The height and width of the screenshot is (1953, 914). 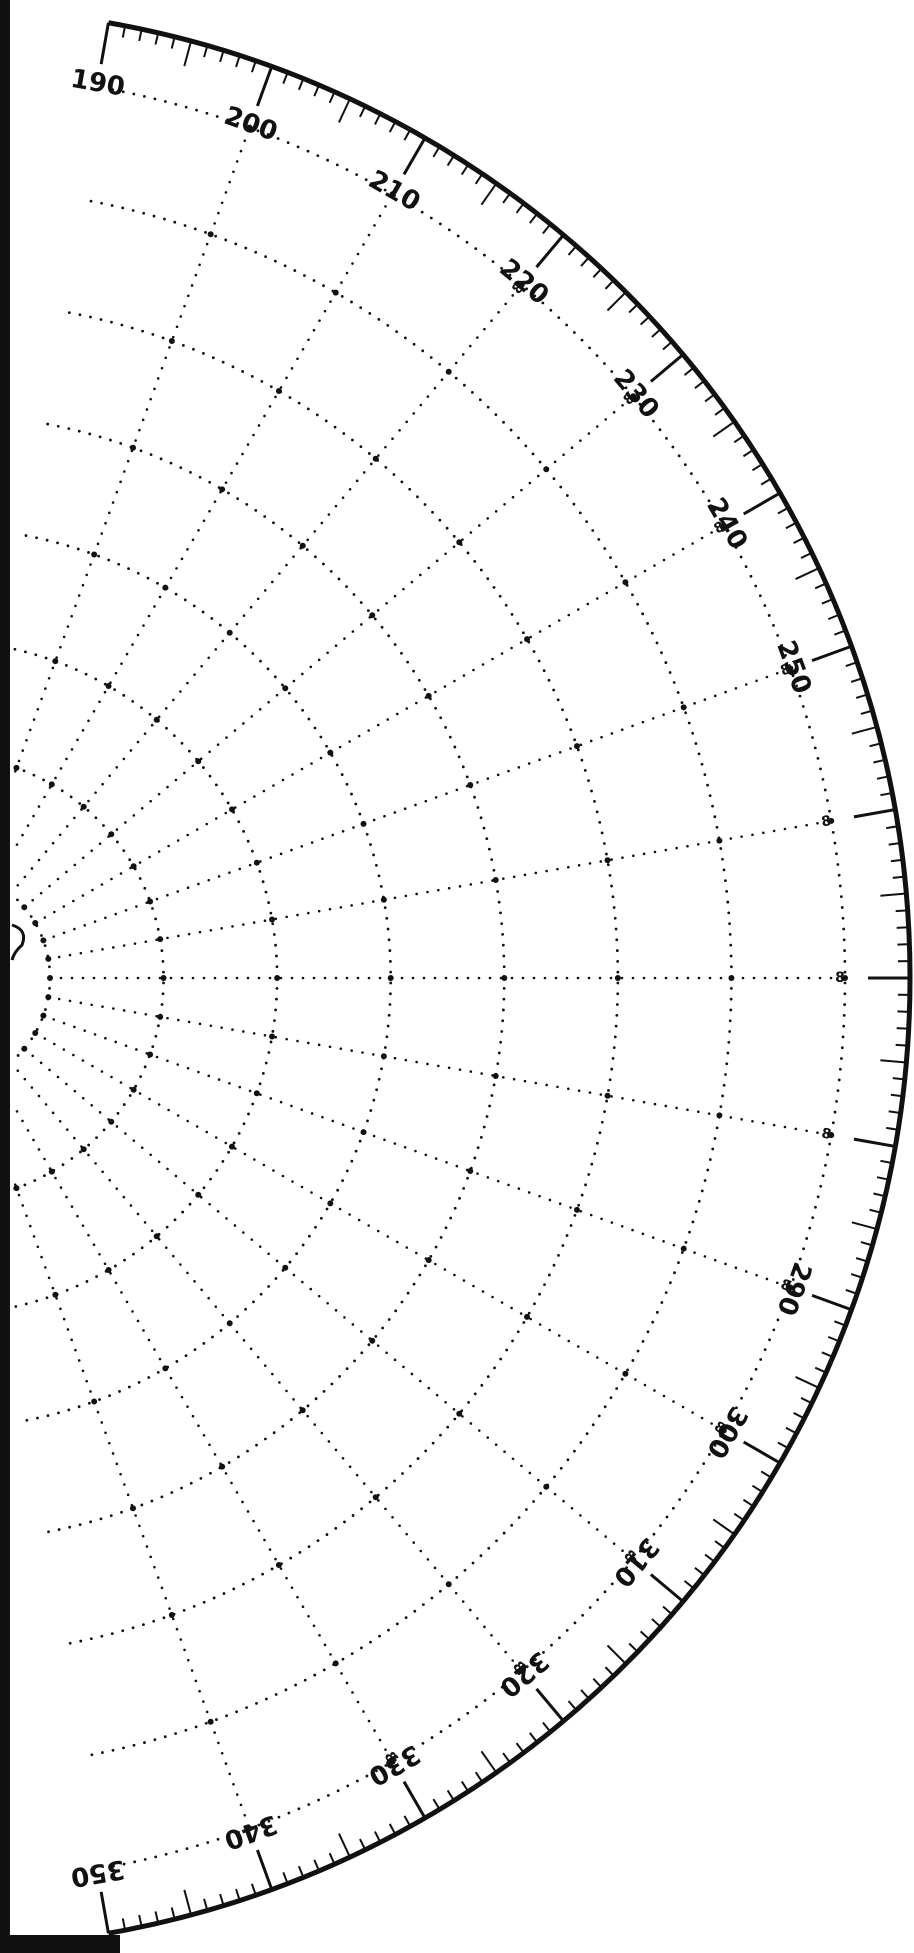 I want to click on ring-label: 8, so click(x=840, y=978).